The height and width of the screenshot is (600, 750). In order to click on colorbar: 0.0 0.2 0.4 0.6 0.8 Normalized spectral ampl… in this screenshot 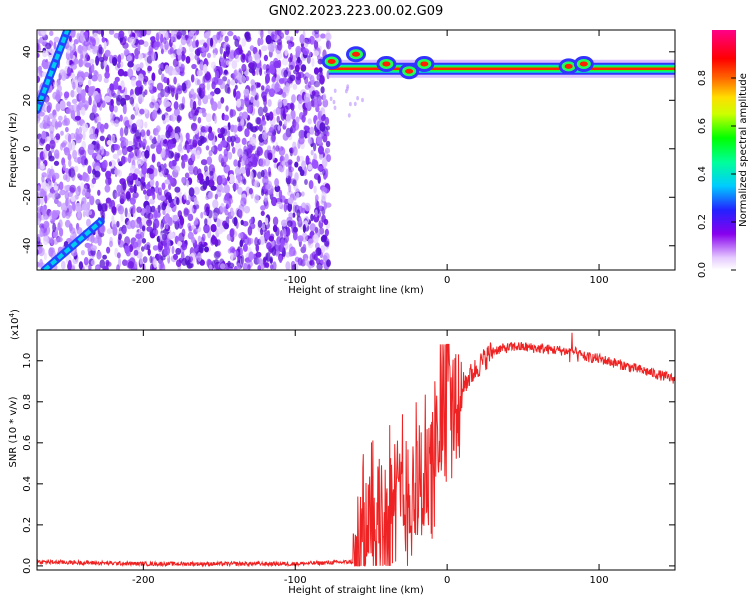, I will do `click(723, 154)`.